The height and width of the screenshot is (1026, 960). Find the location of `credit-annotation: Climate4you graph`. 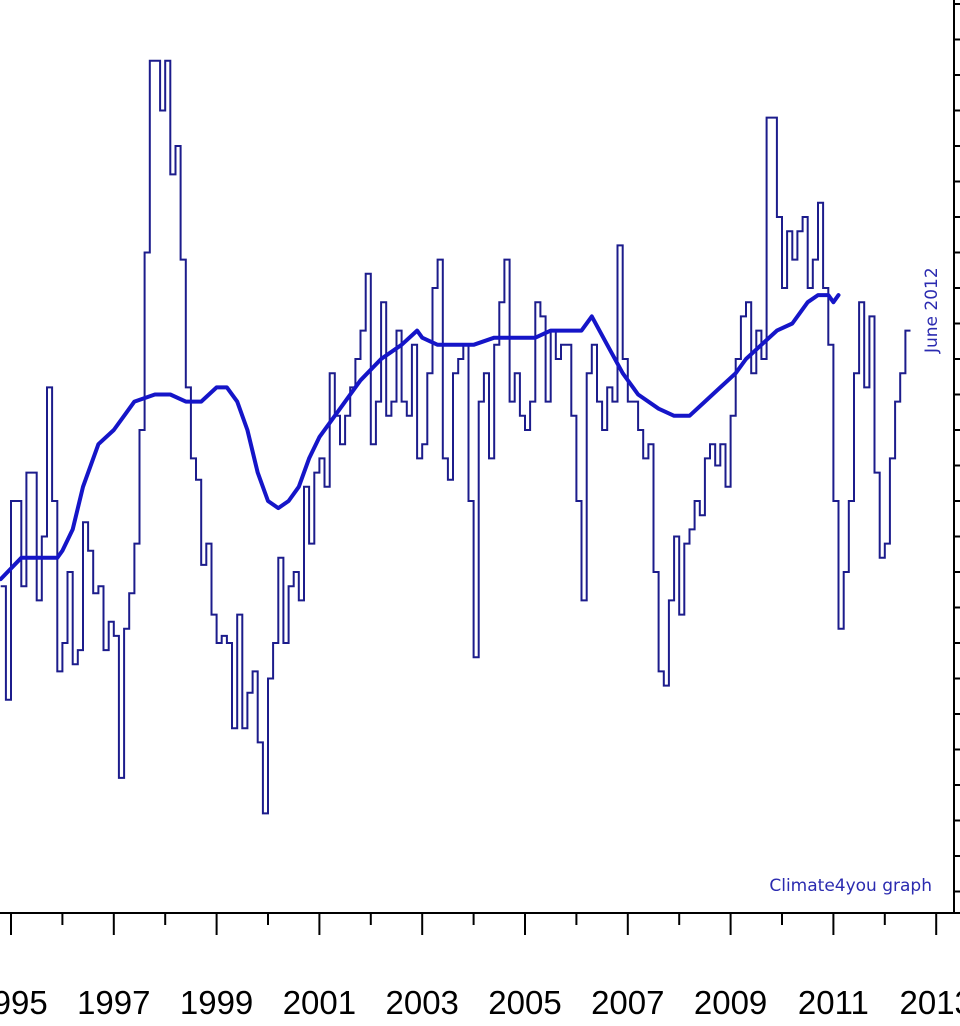

credit-annotation: Climate4you graph is located at coordinates (850, 886).